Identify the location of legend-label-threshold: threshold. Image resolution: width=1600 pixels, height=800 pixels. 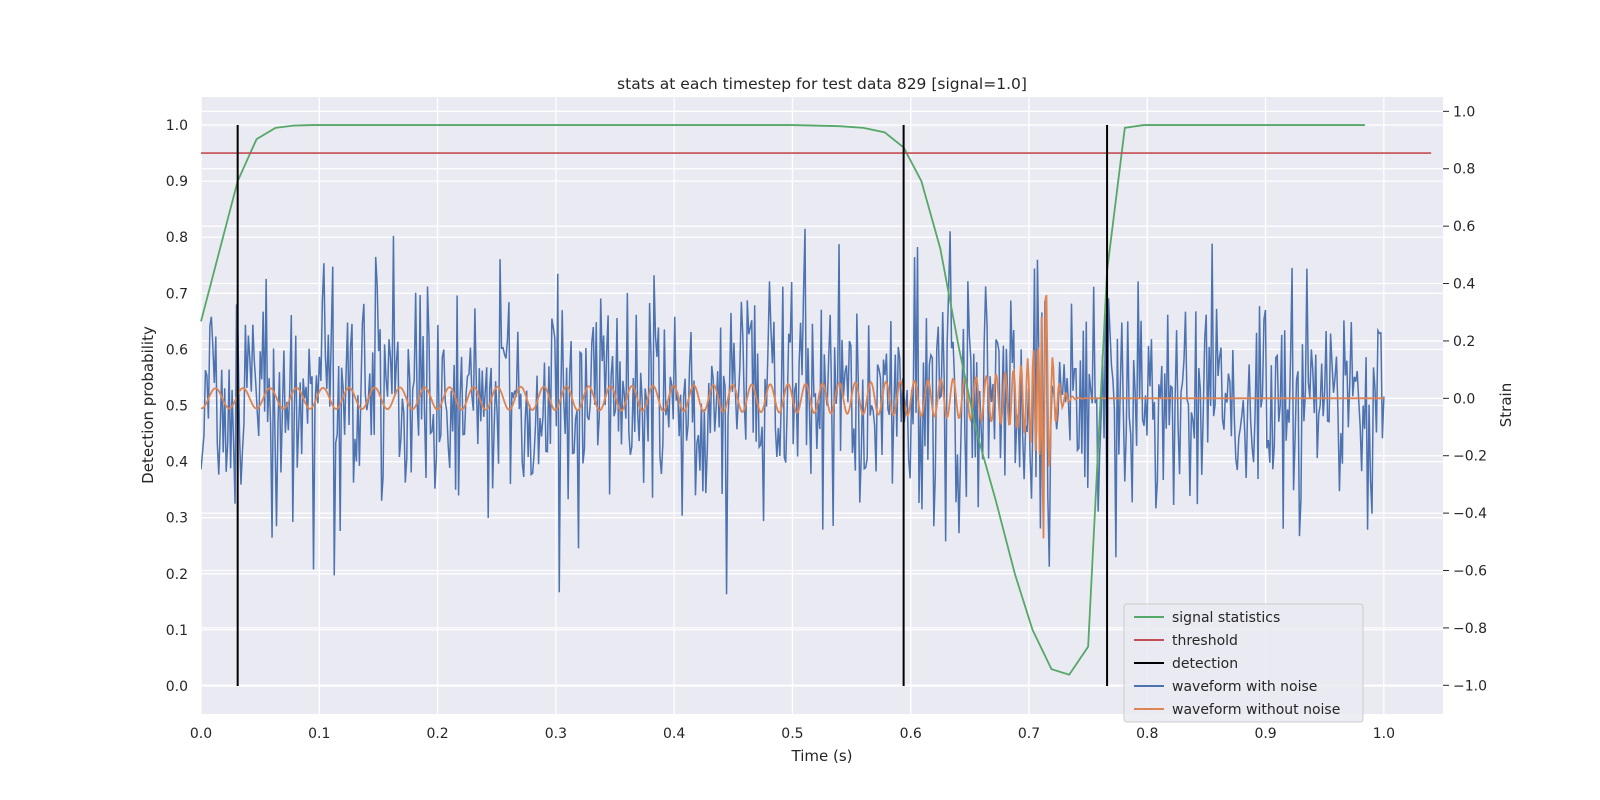
(1205, 641).